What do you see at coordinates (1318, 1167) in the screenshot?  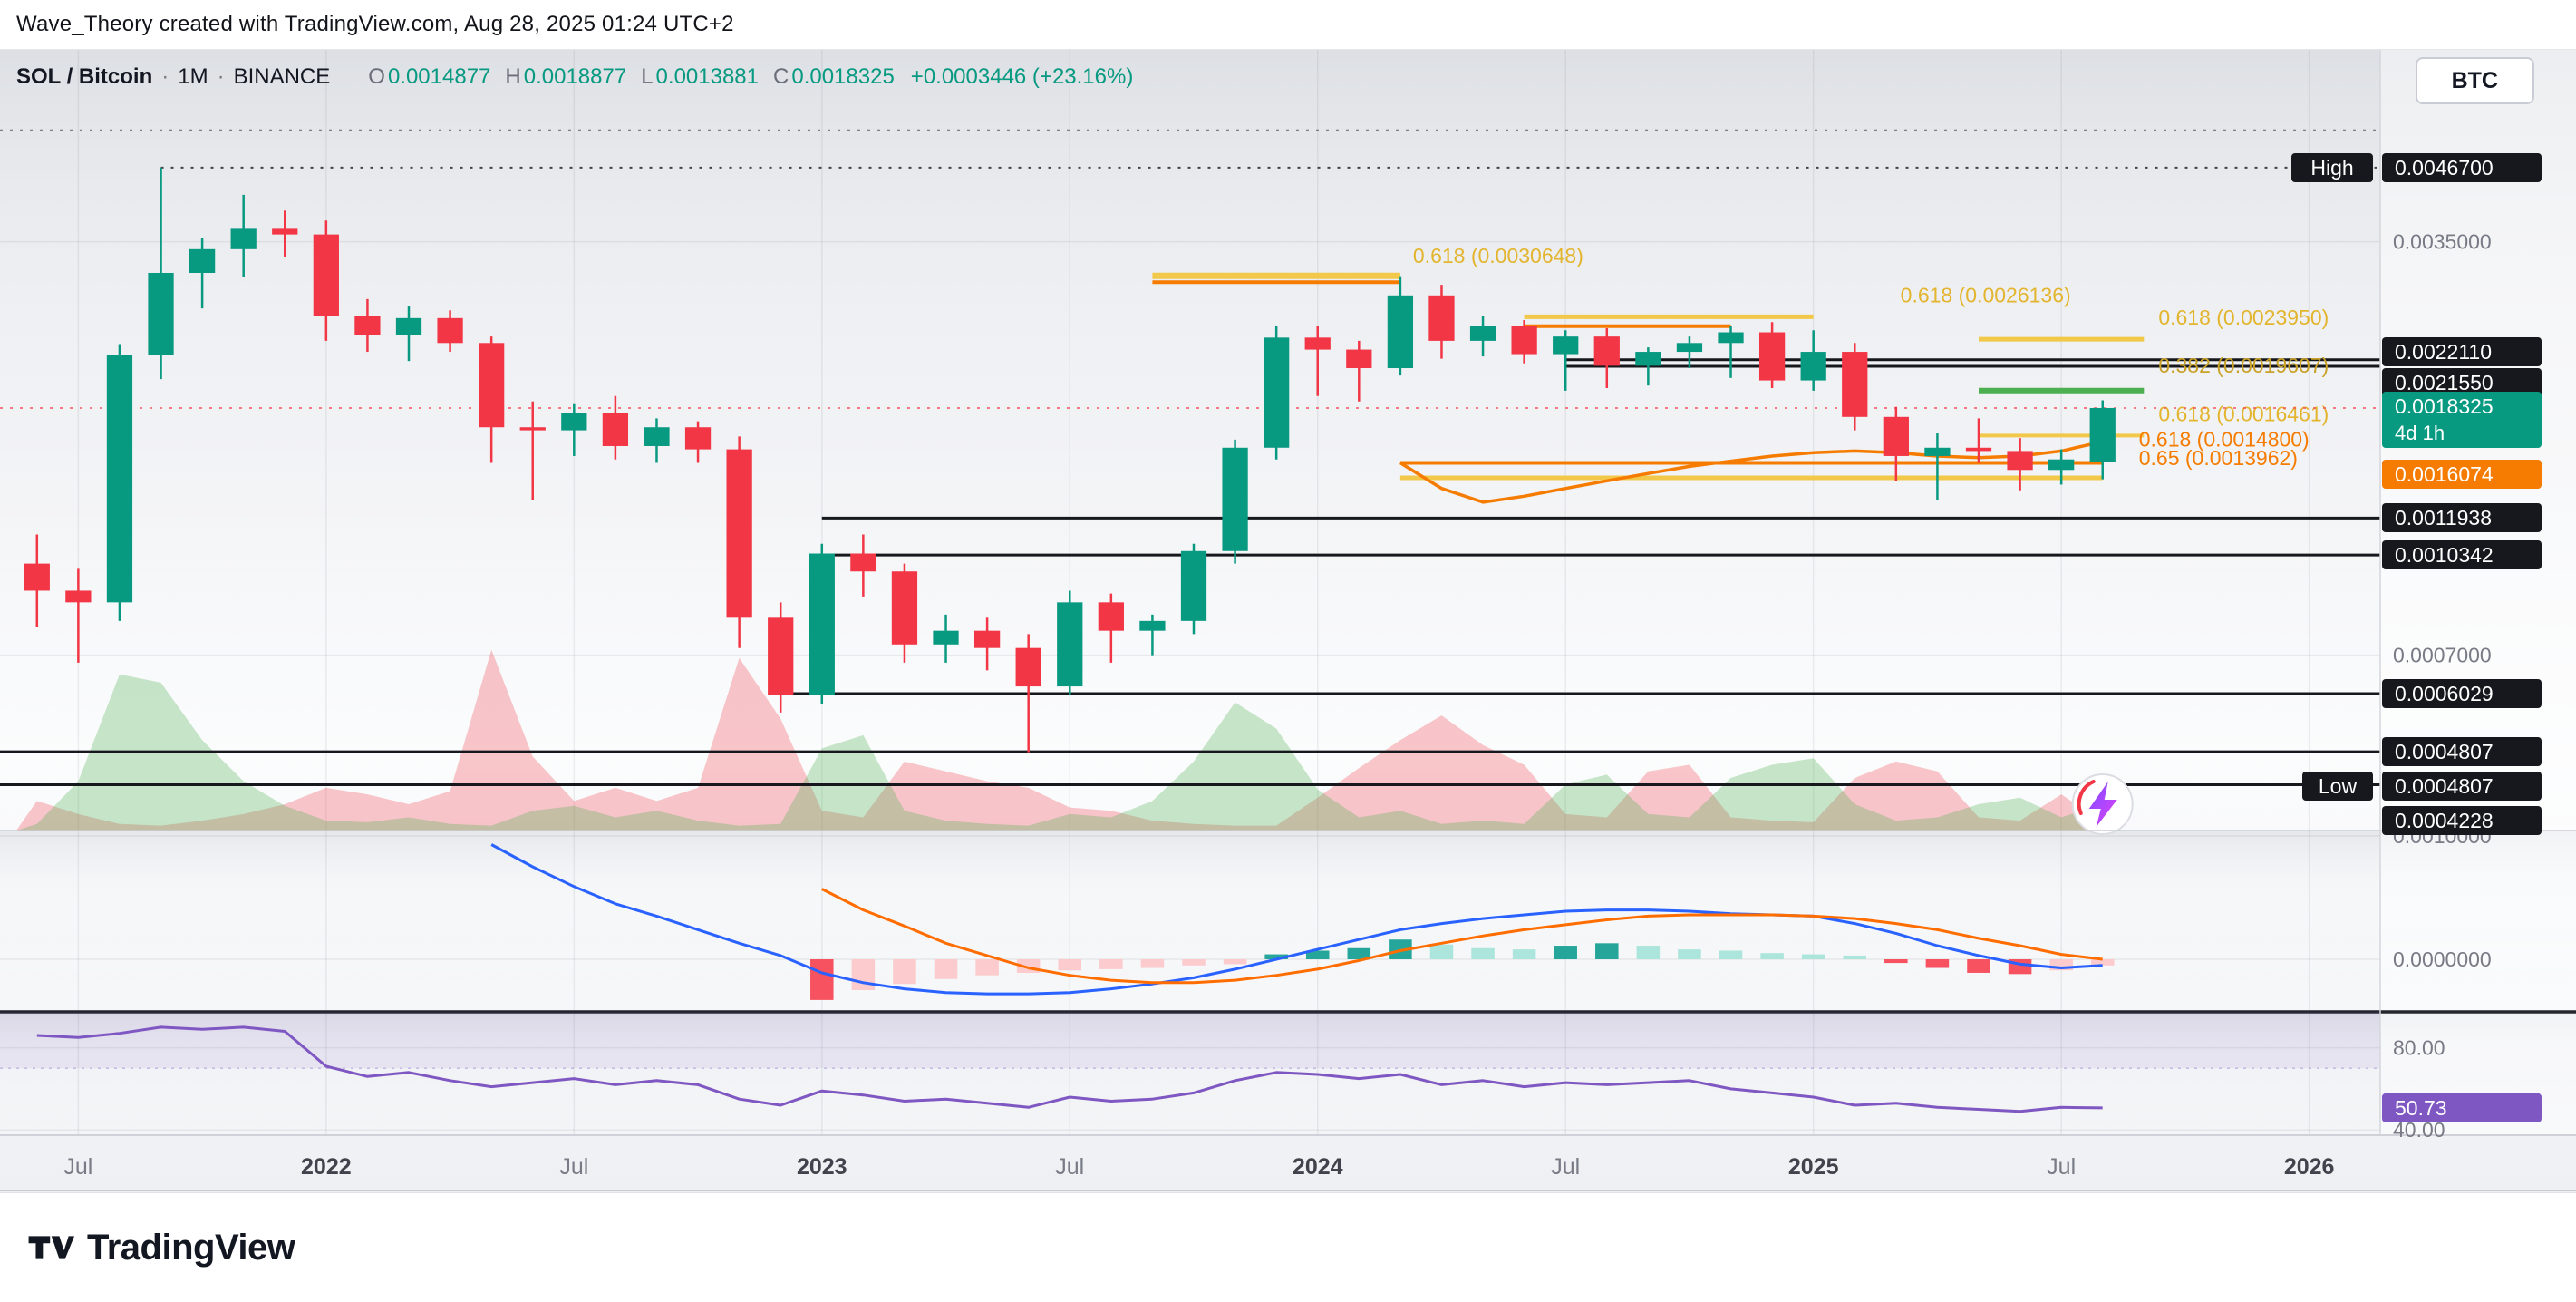 I see `time-tick-label: 2024` at bounding box center [1318, 1167].